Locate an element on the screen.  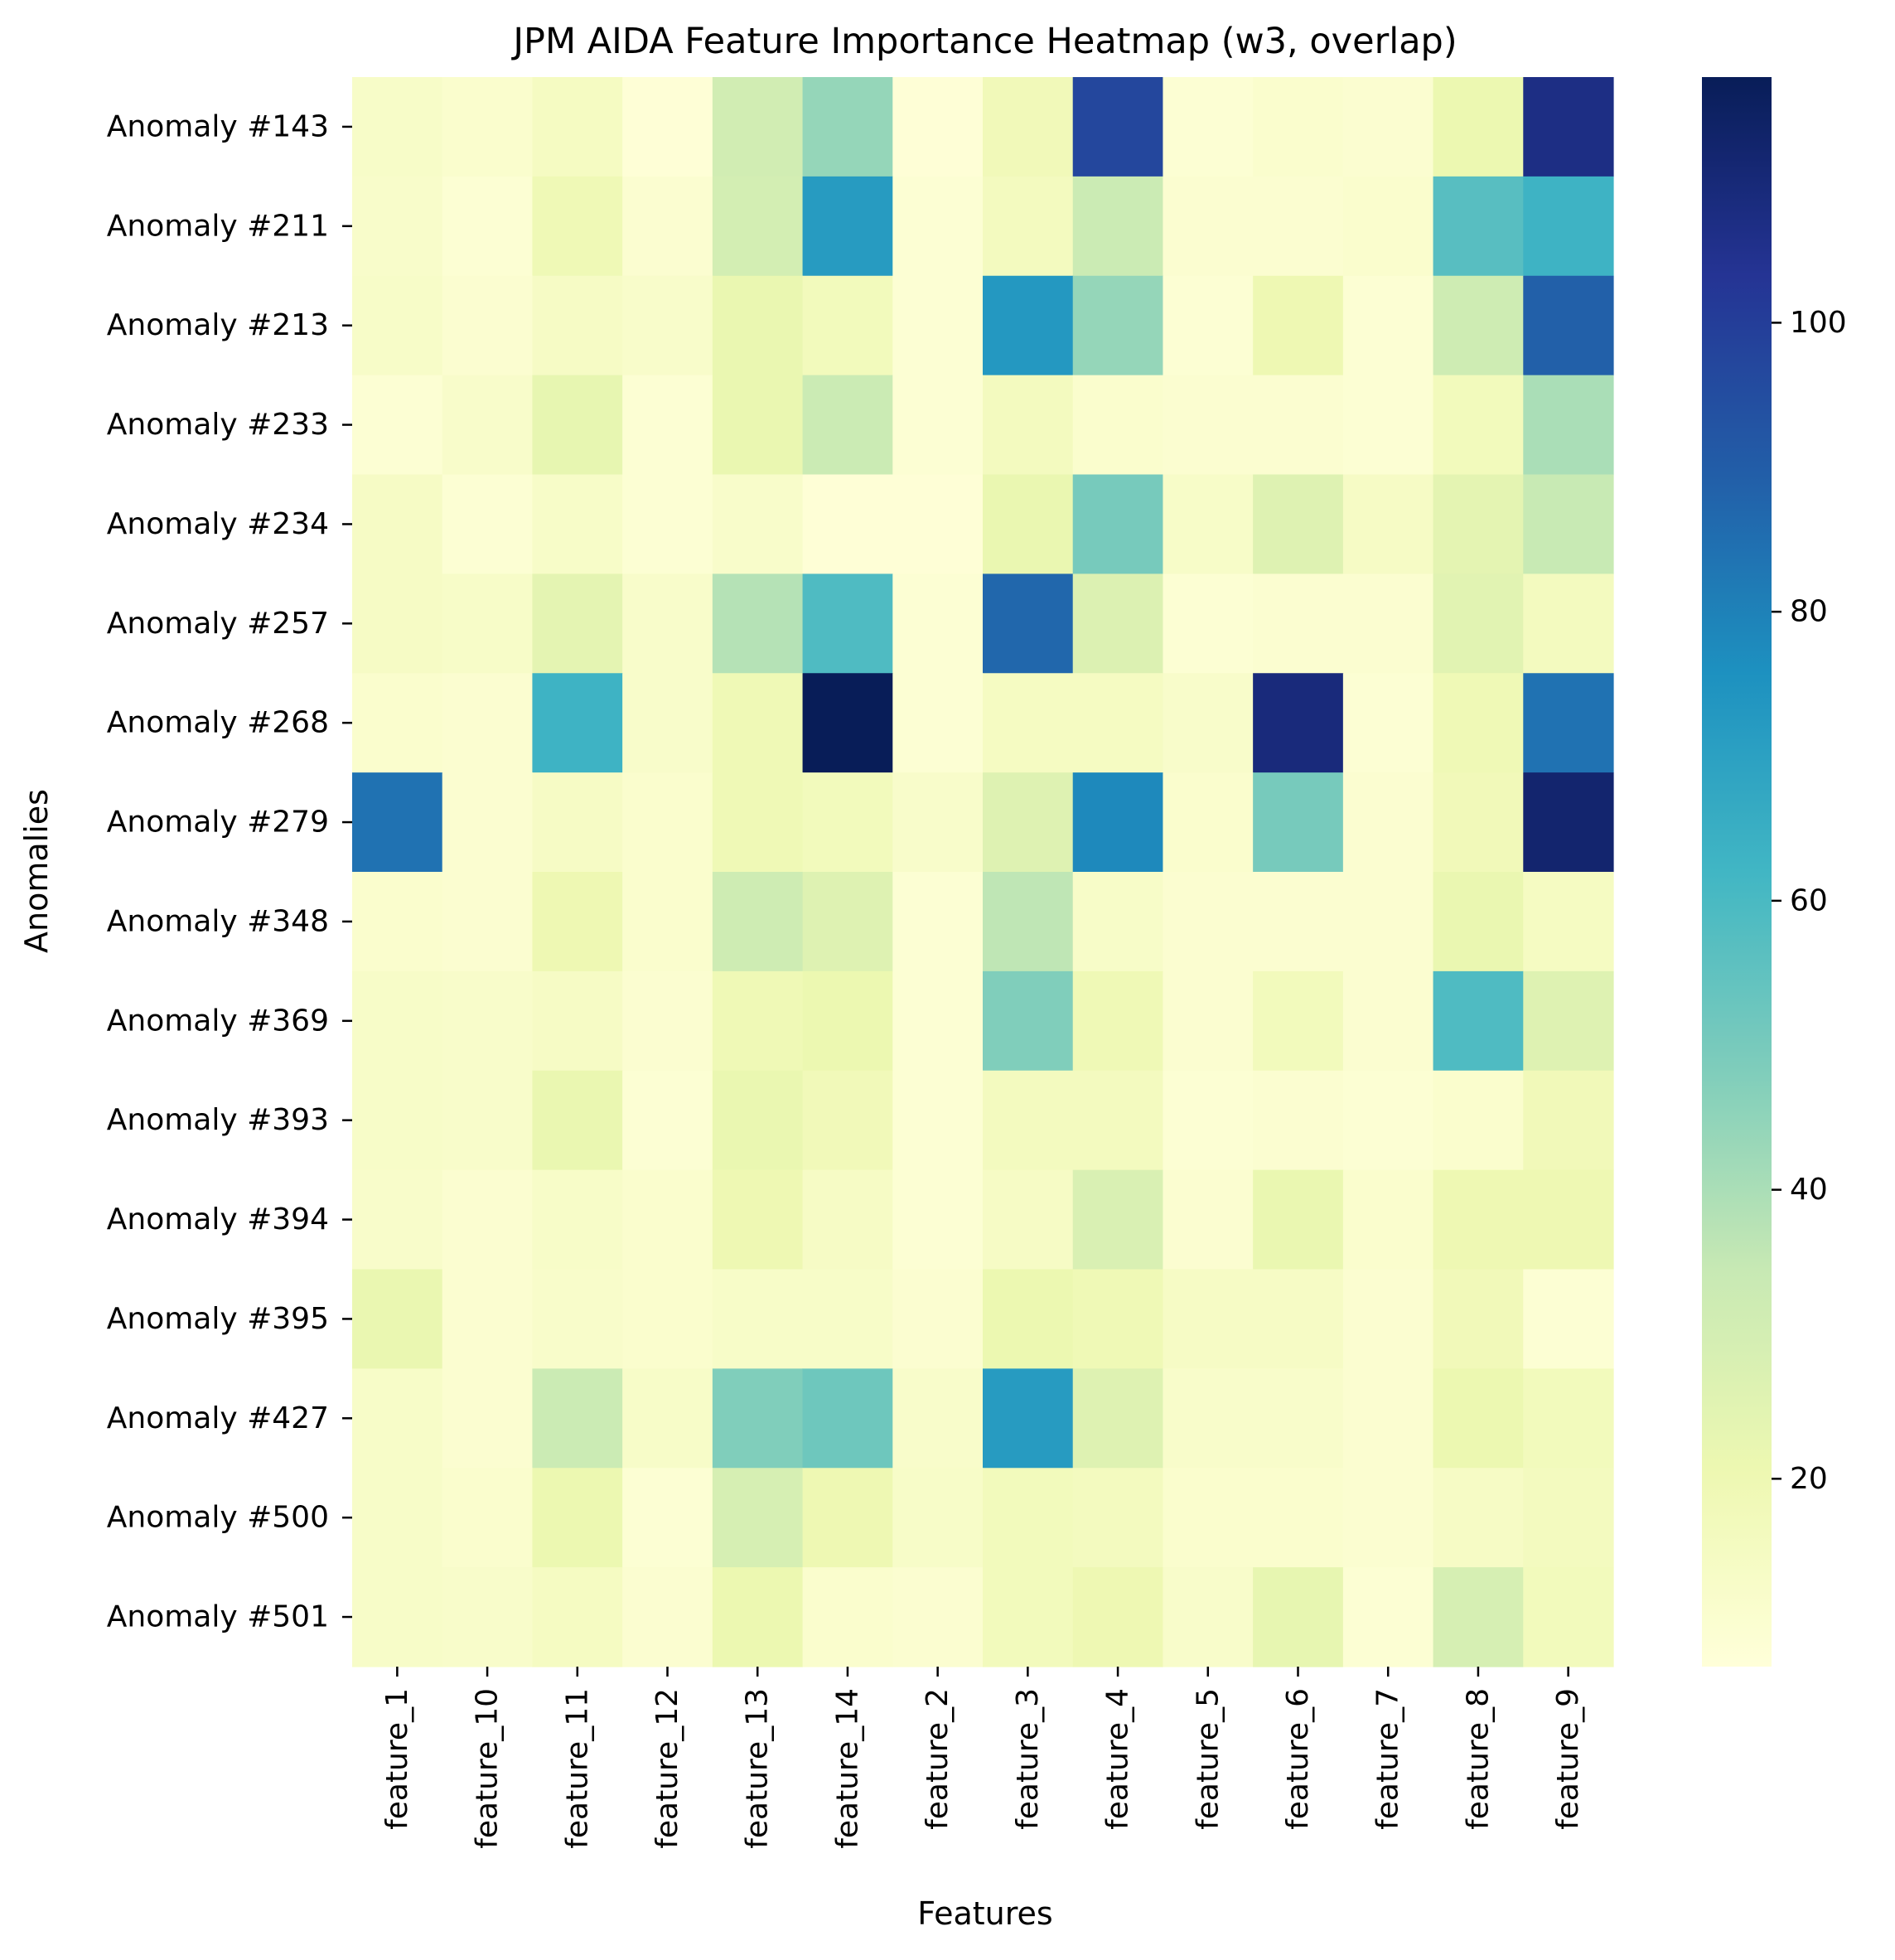
x-tick-label: feature_3 is located at coordinates (1028, 1759).